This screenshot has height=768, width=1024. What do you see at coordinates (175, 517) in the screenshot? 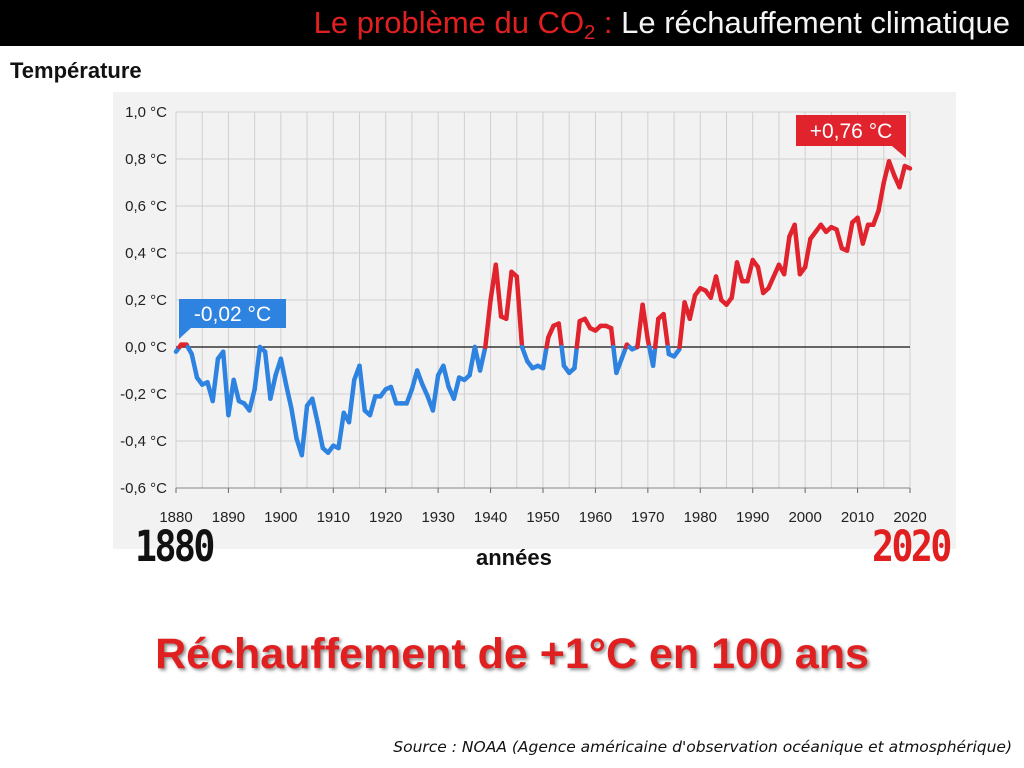
I see `x-tick-label: 1880` at bounding box center [175, 517].